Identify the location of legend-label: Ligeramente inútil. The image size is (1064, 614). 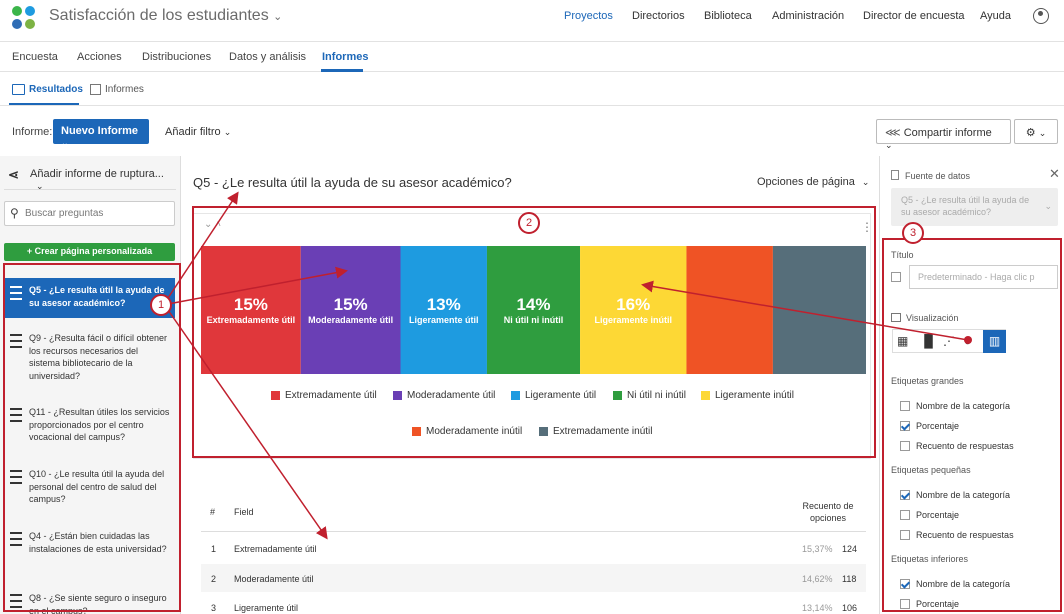
(754, 395).